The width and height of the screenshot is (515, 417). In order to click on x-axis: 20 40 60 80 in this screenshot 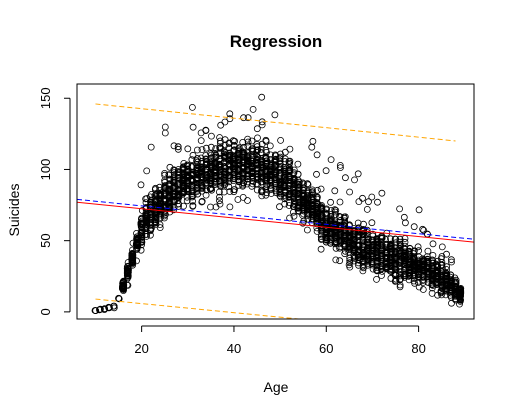, I will do `click(280, 340)`.